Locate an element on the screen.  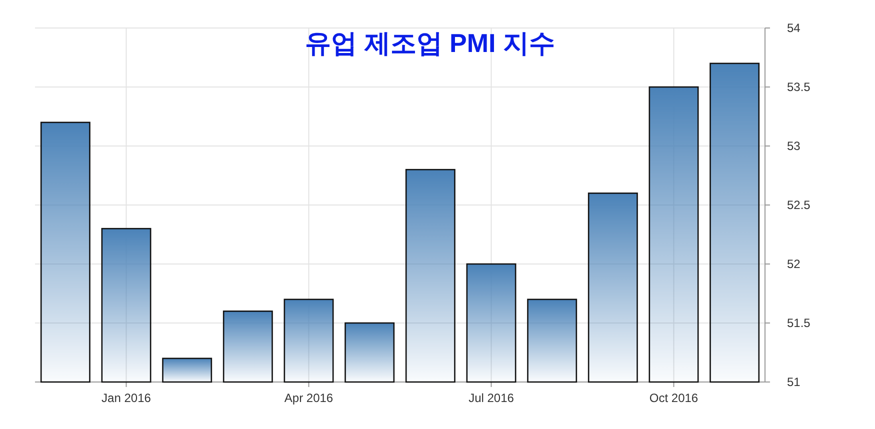
y-tick-label: 51 is located at coordinates (794, 382).